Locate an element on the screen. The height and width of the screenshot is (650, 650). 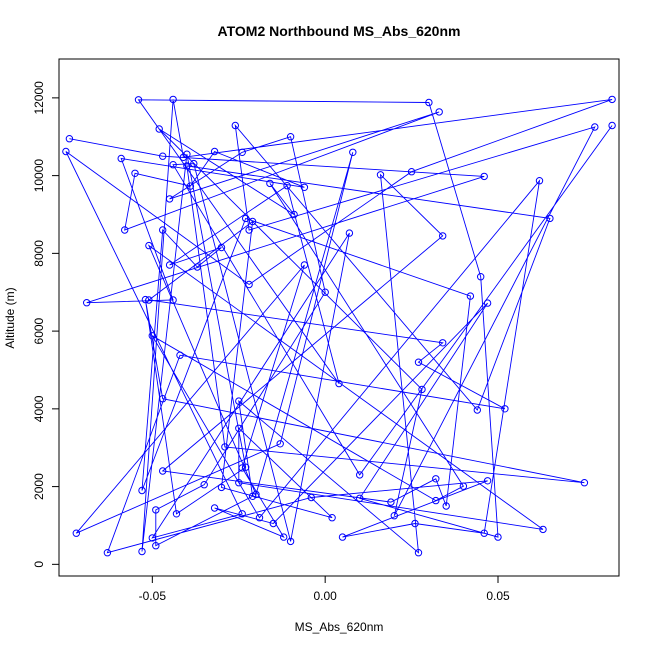
x-axis: -0.05 0.00 0.05 is located at coordinates (324, 589).